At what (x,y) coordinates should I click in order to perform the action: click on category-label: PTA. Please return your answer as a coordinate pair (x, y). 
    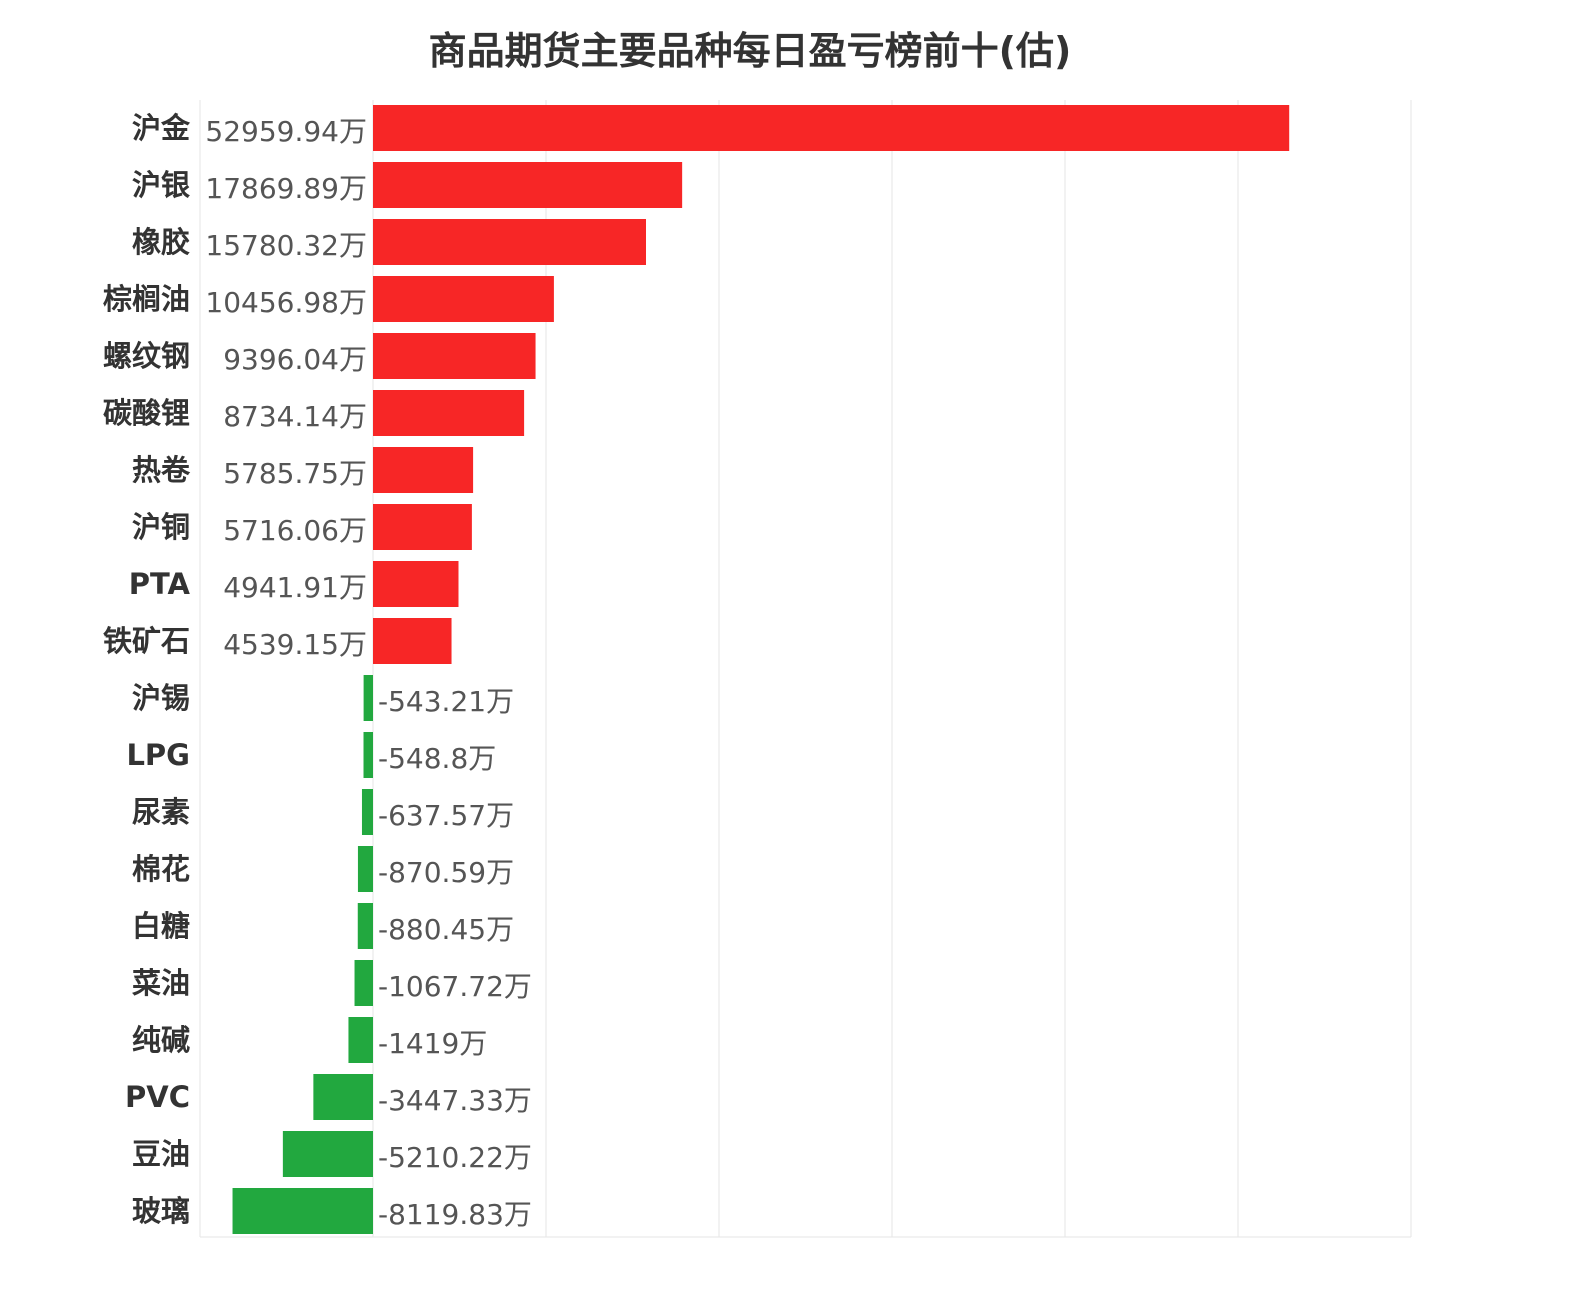
    Looking at the image, I should click on (160, 584).